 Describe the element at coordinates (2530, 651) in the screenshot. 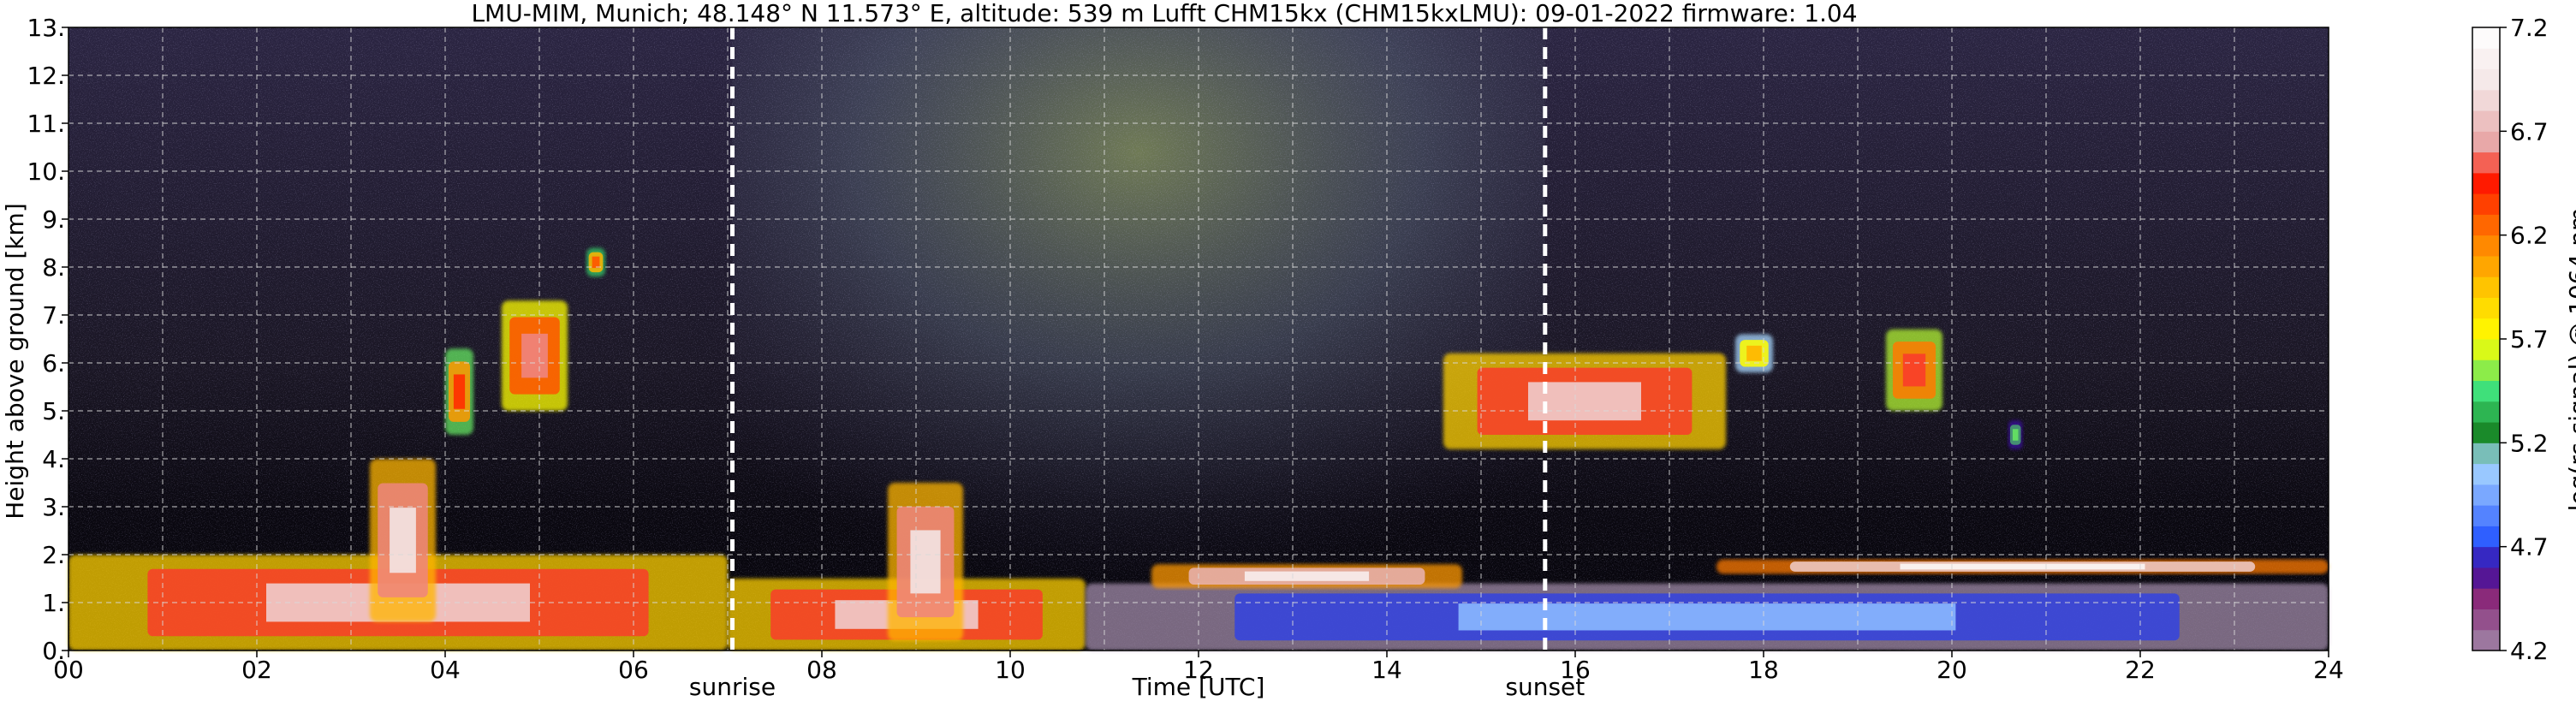

I see `colorbar-tick-label: 4.2` at that location.